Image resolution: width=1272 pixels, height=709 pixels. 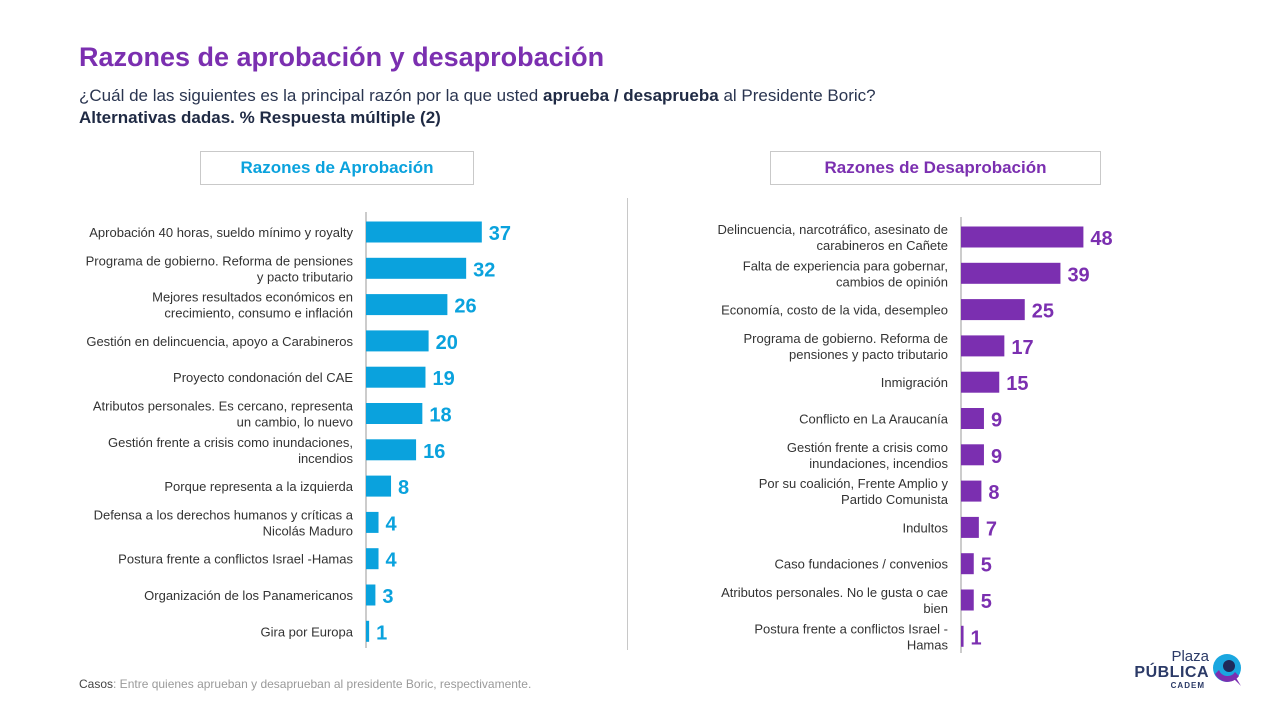 I want to click on approve-value-label: 8, so click(x=403, y=488).